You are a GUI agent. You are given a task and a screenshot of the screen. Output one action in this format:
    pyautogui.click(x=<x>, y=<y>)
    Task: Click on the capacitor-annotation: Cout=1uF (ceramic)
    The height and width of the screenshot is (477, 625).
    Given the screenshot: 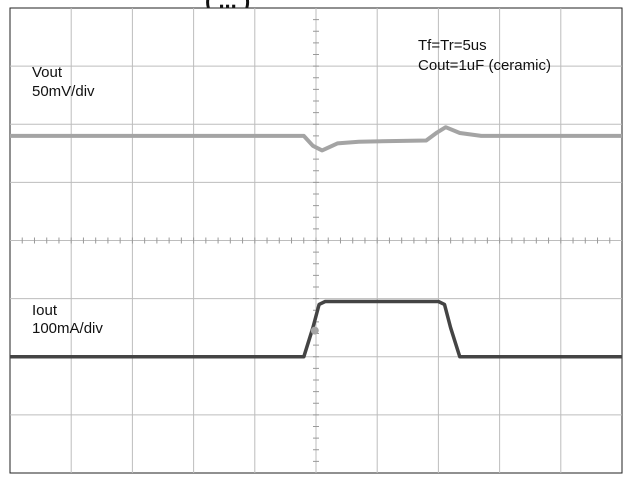 What is the action you would take?
    pyautogui.click(x=484, y=65)
    